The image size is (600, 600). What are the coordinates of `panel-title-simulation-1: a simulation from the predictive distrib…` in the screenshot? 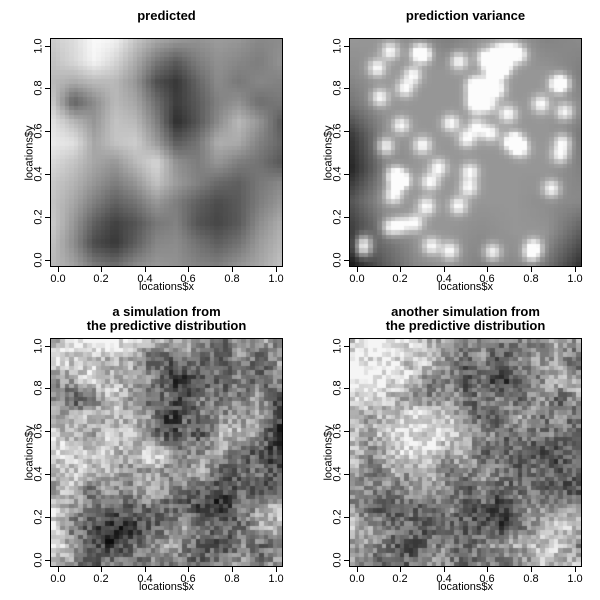 It's located at (166, 319).